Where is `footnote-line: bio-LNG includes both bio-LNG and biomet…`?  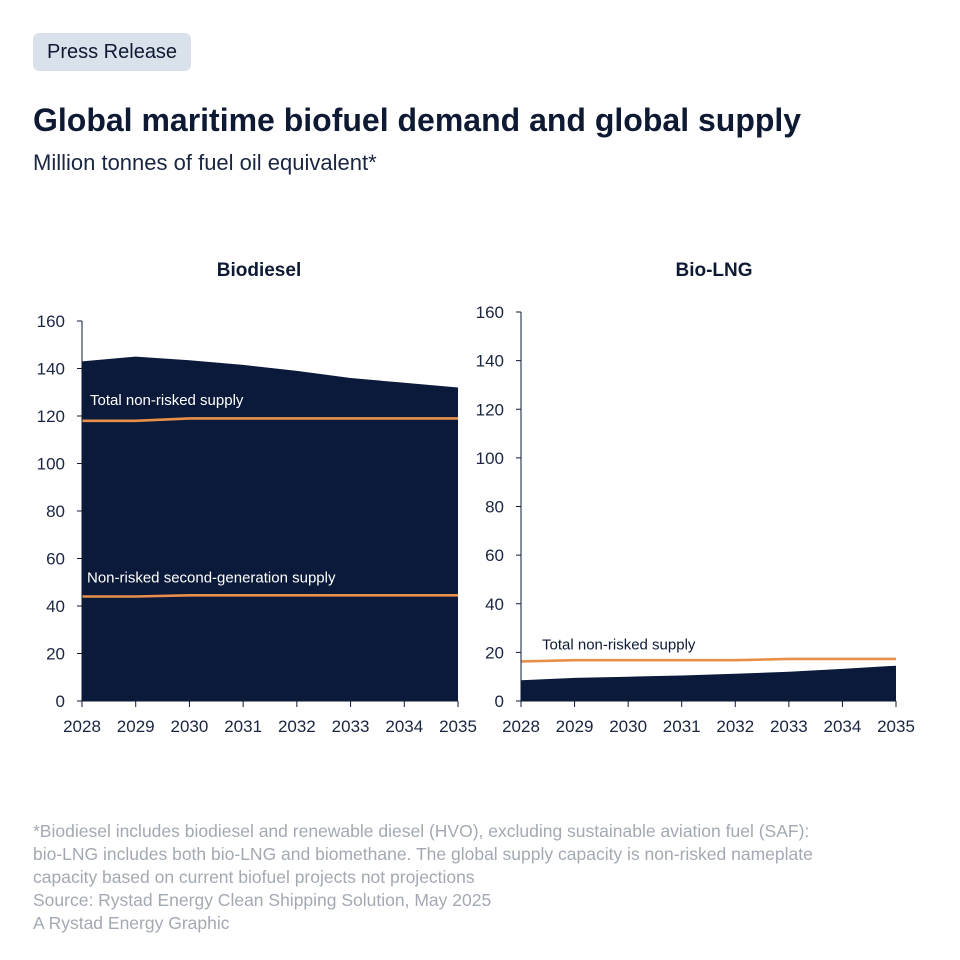
footnote-line: bio-LNG includes both bio-LNG and biomet… is located at coordinates (423, 854).